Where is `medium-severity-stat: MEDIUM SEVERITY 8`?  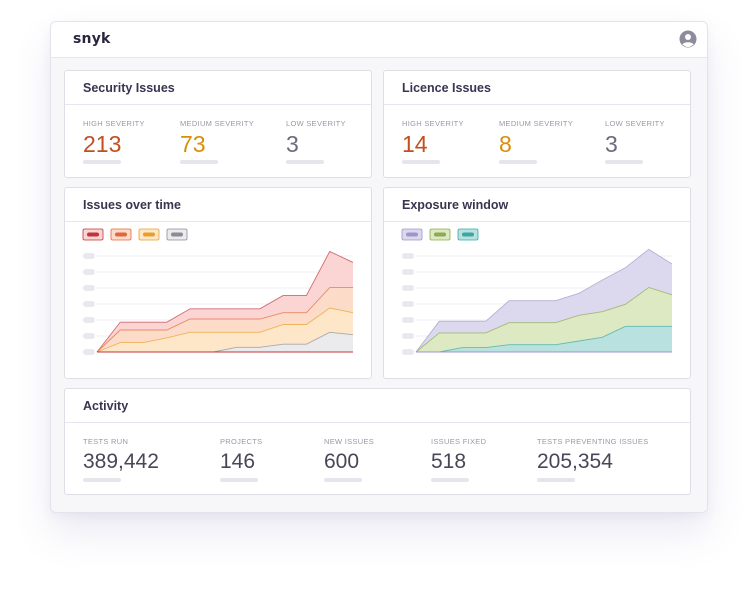
medium-severity-stat: MEDIUM SEVERITY 8 is located at coordinates (536, 141).